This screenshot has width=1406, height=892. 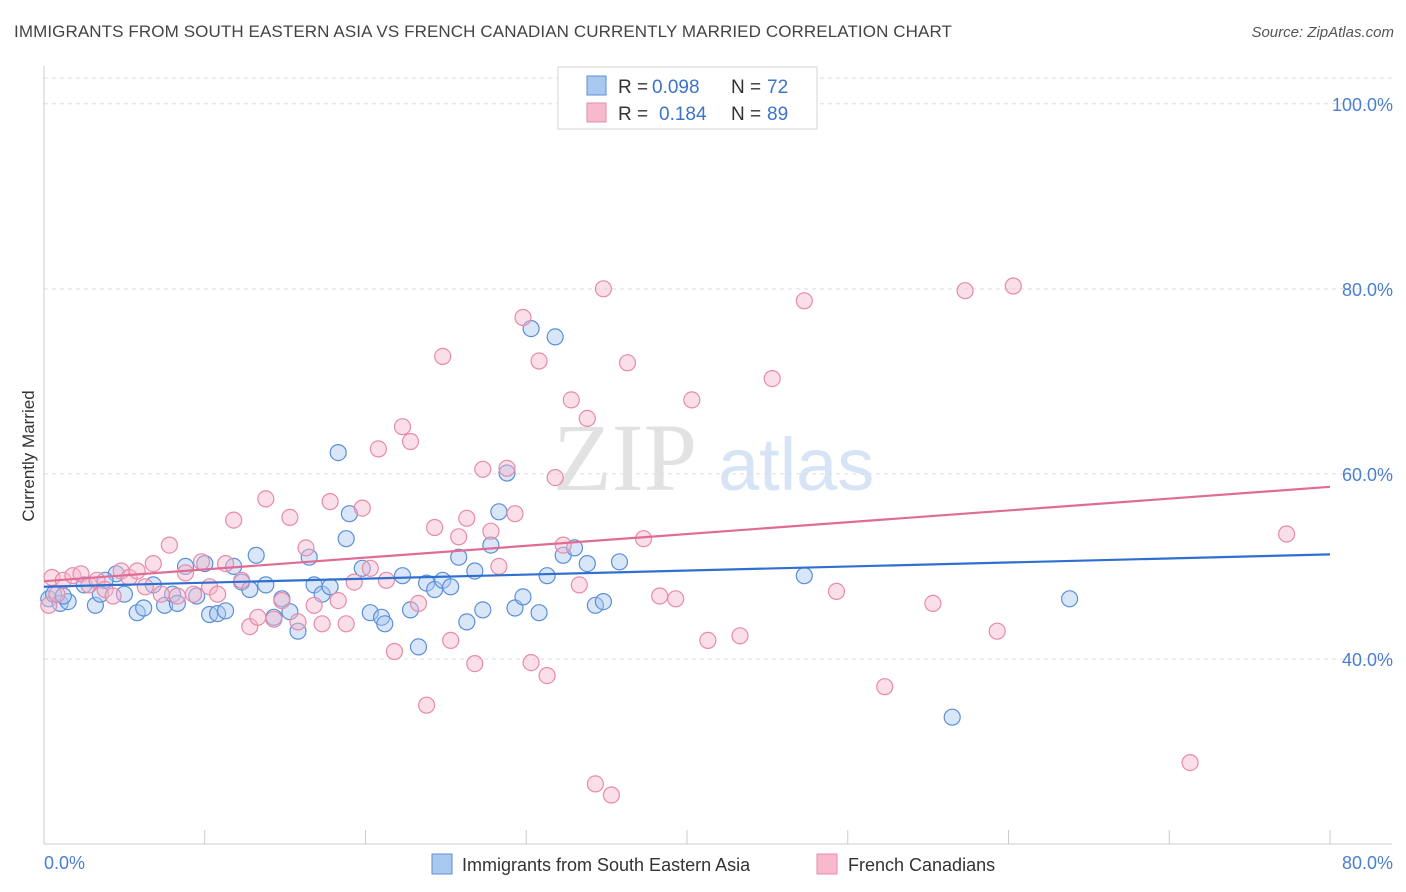 What do you see at coordinates (777, 87) in the screenshot?
I see `stats-n-value-blue: 72` at bounding box center [777, 87].